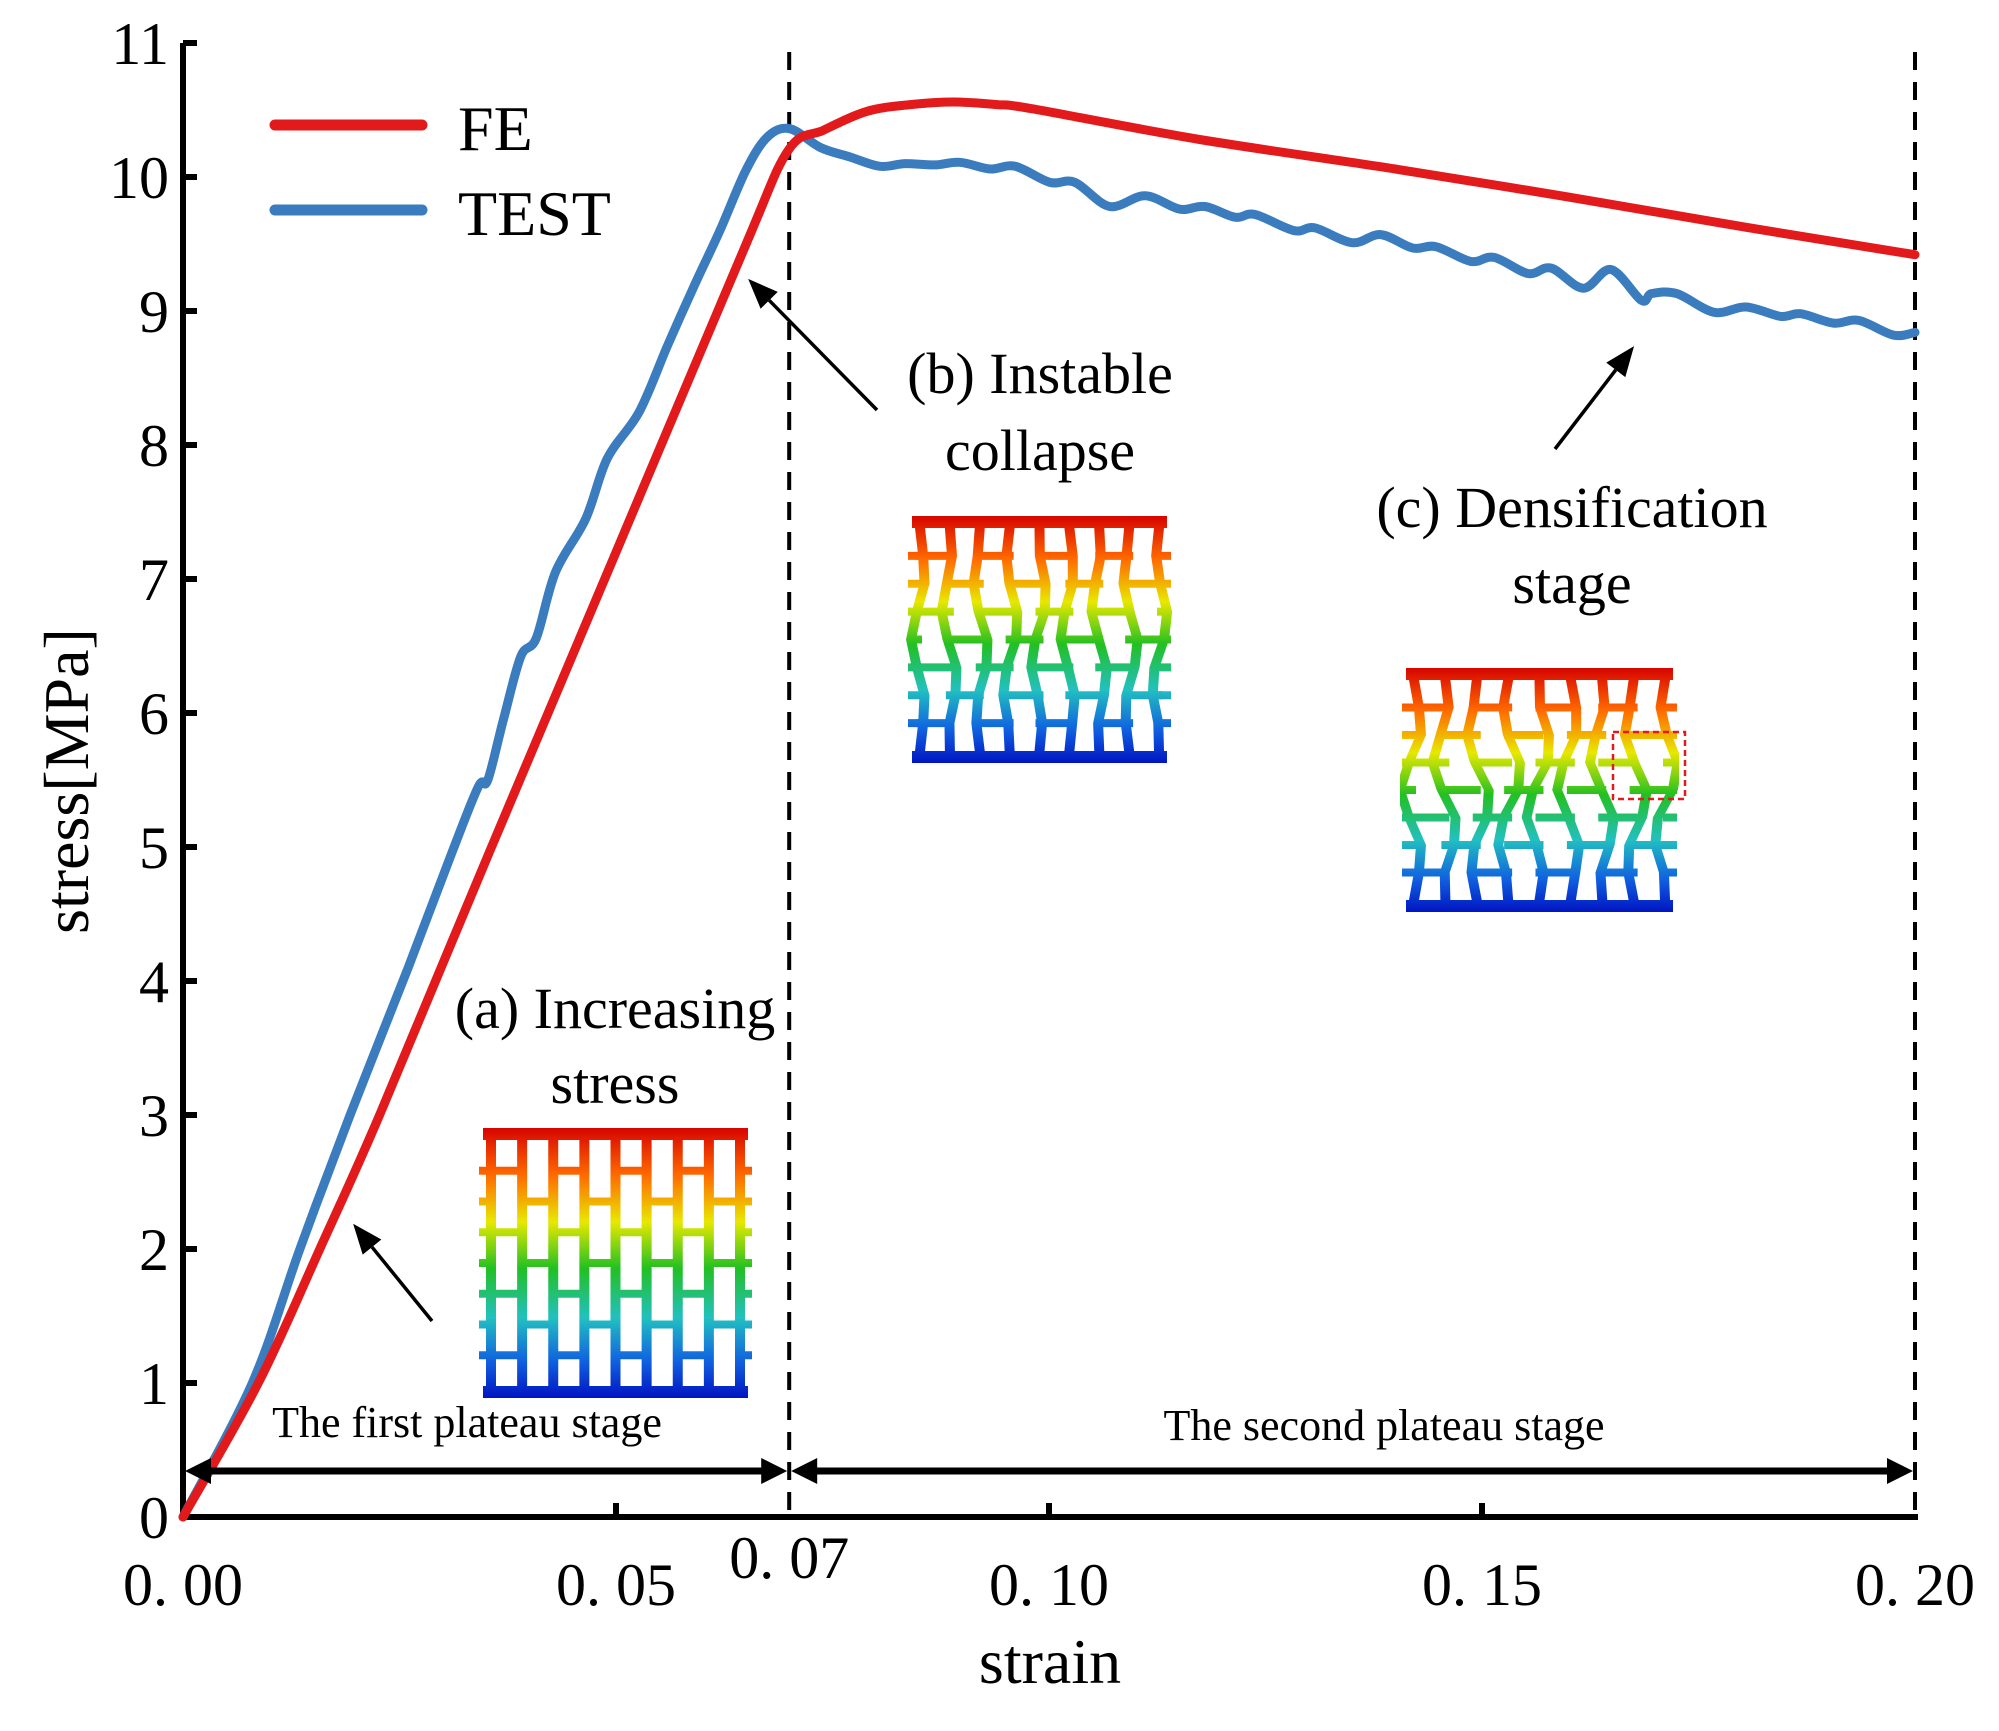 The image size is (1999, 1731). What do you see at coordinates (615, 1008) in the screenshot?
I see `annotation-text: (a) Increasing` at bounding box center [615, 1008].